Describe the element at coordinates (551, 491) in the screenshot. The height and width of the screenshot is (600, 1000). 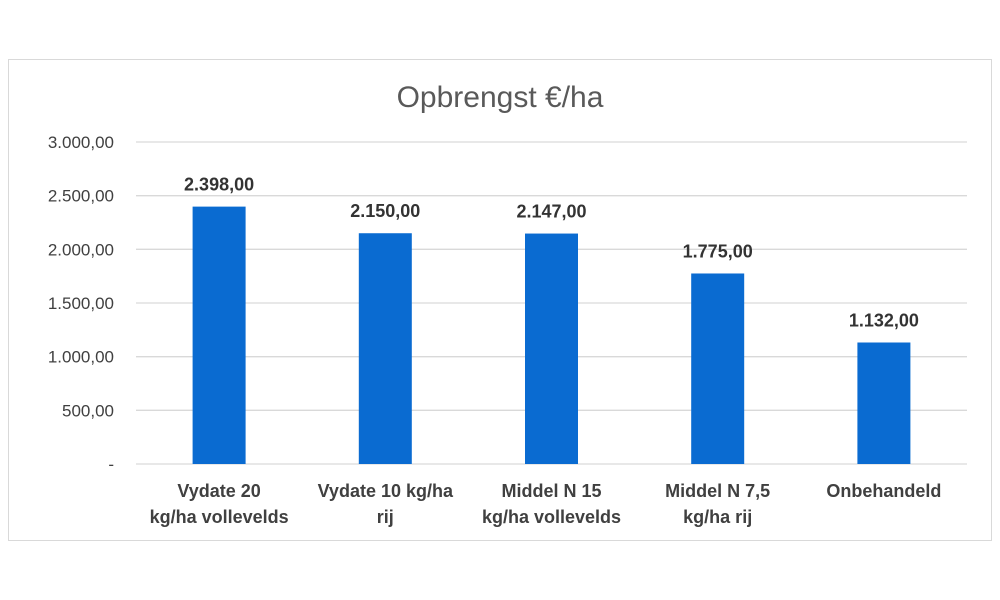
I see `category-label-line: Middel N 15` at that location.